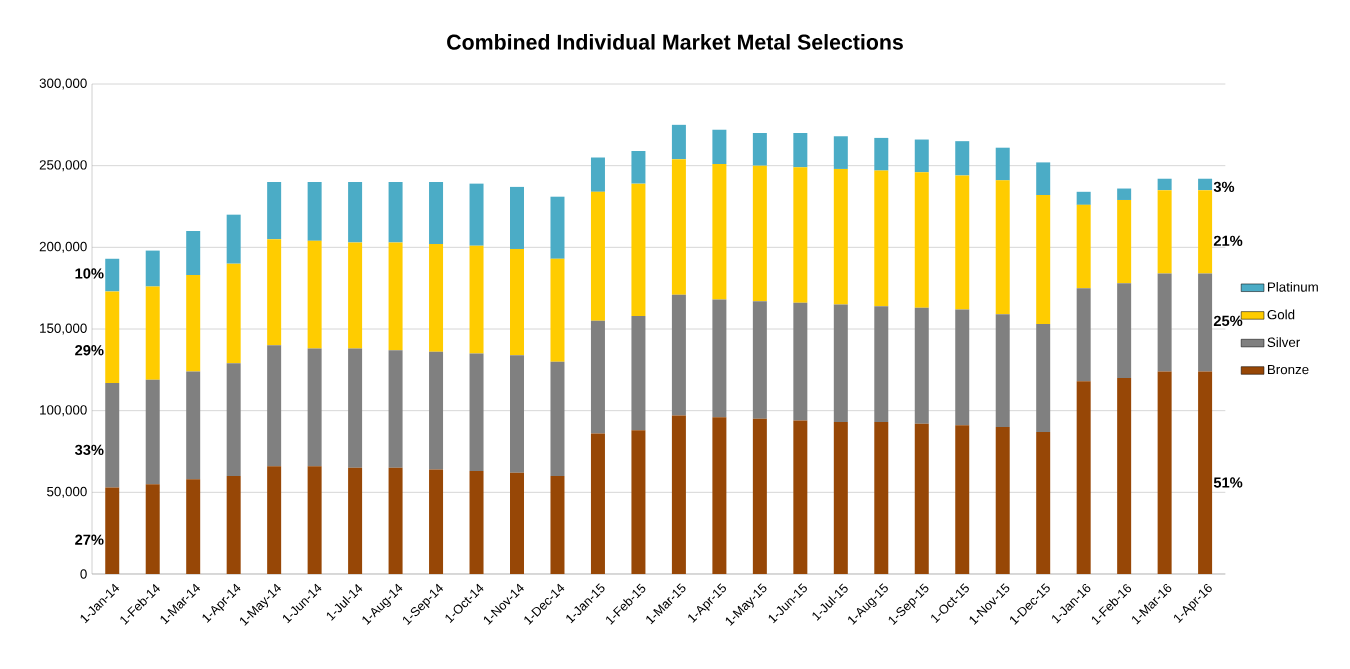  I want to click on y-tick-label: 200,000, so click(63, 247).